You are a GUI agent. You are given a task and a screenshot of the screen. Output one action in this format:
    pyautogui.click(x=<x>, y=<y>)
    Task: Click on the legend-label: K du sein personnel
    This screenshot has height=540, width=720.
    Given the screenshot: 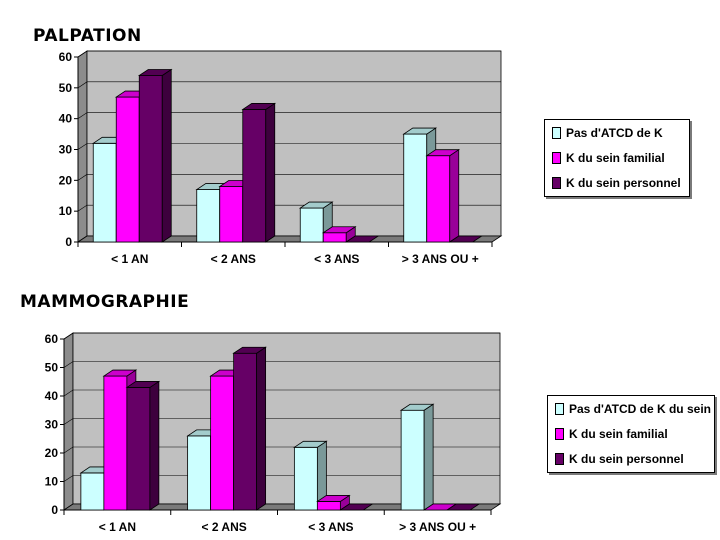 What is the action you would take?
    pyautogui.click(x=623, y=183)
    